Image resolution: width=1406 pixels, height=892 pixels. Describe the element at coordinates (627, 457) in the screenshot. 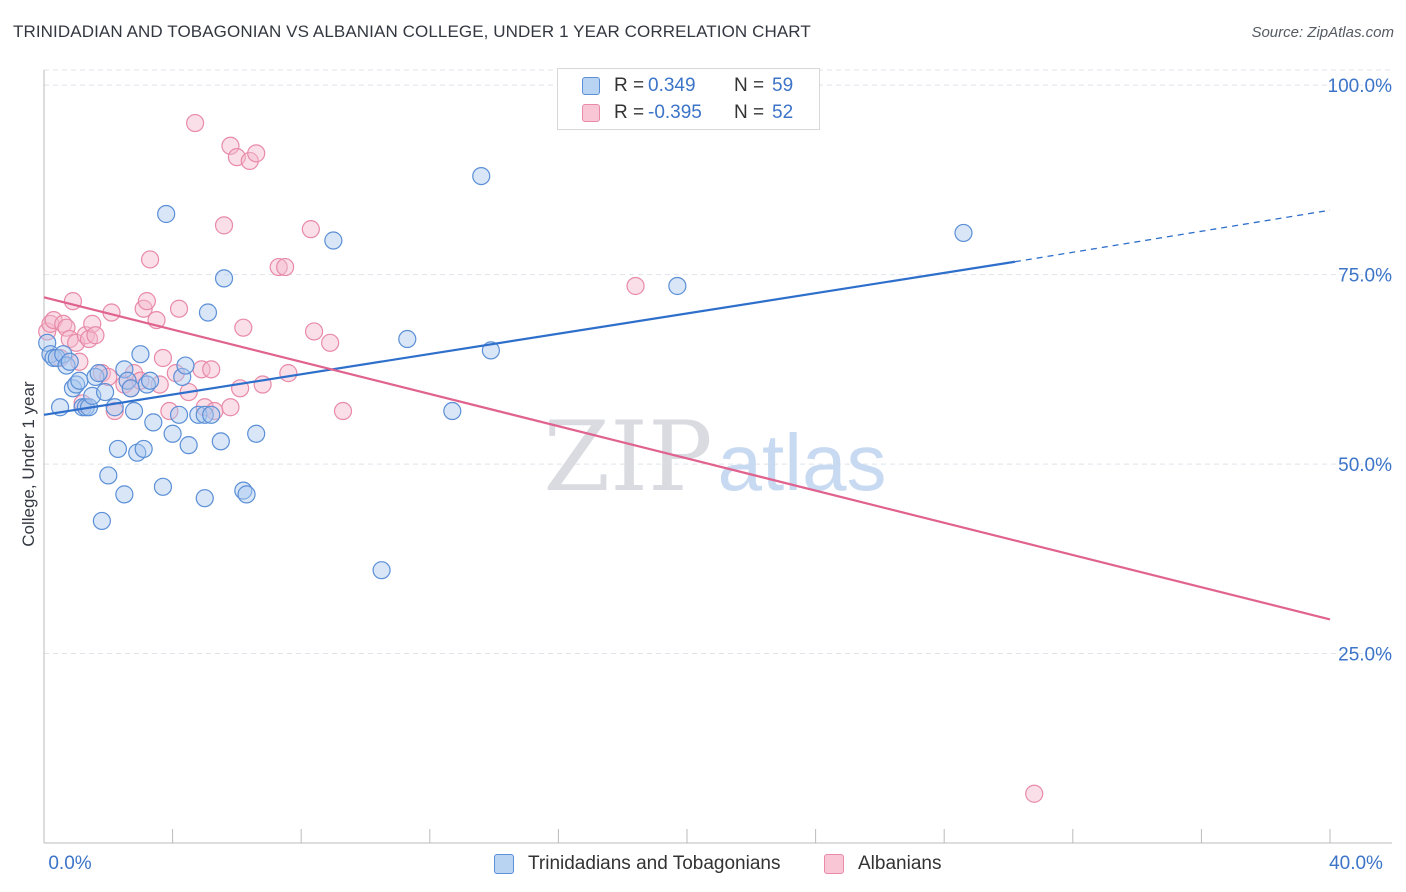

I see `watermark-zip: ZIP` at that location.